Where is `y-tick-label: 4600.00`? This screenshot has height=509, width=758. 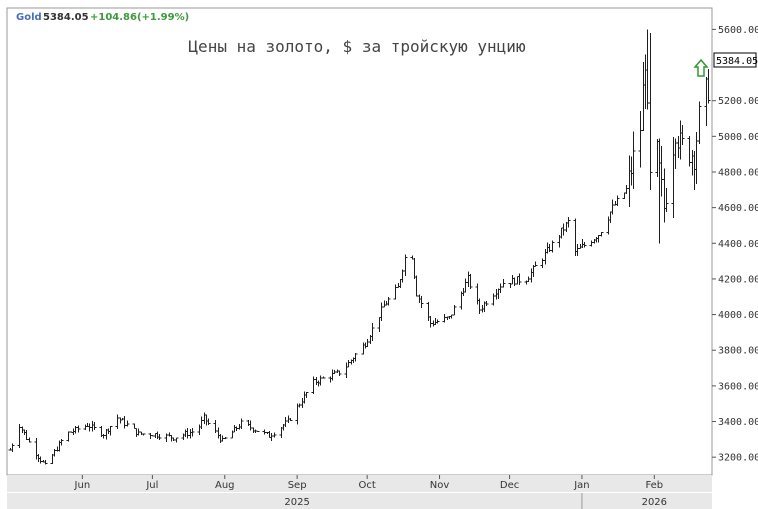
y-tick-label: 4600.00 is located at coordinates (738, 208).